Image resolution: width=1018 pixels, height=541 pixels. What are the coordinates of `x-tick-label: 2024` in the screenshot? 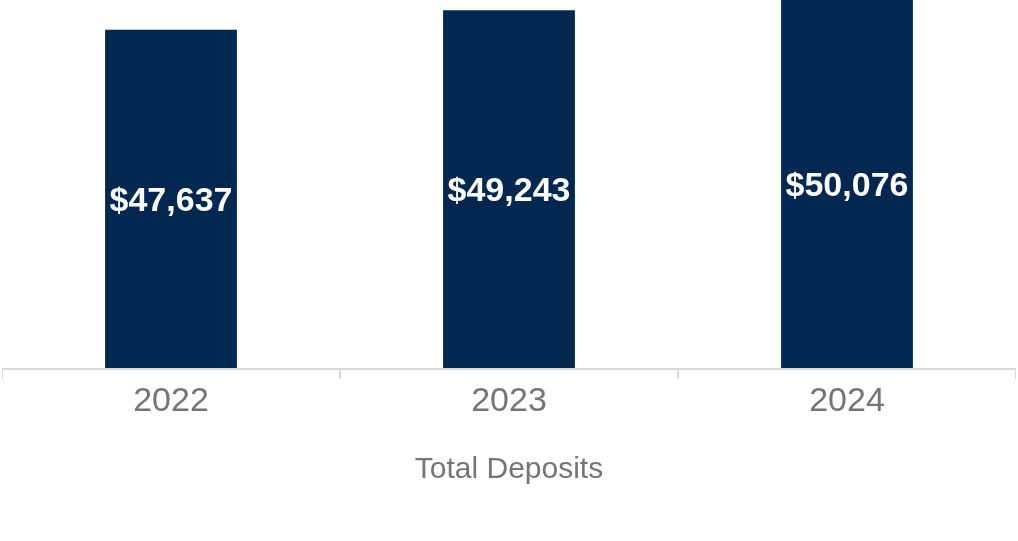 It's located at (847, 398).